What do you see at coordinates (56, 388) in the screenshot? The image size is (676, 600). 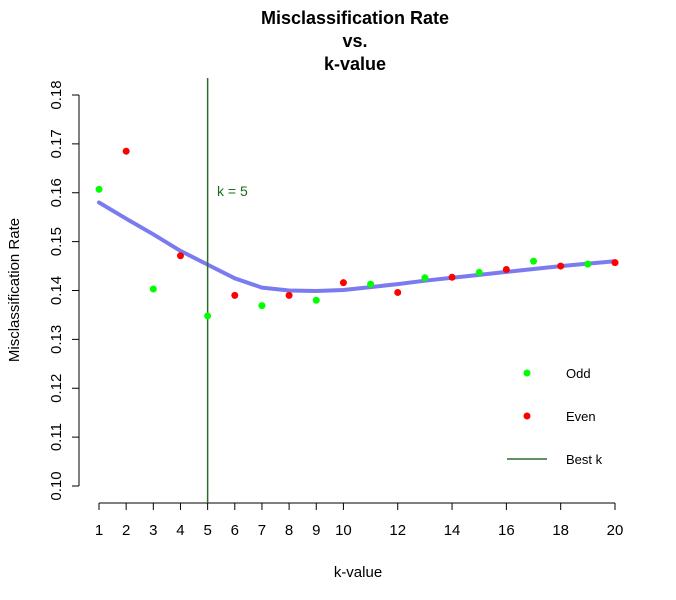 I see `y-tick-label: 0.12` at bounding box center [56, 388].